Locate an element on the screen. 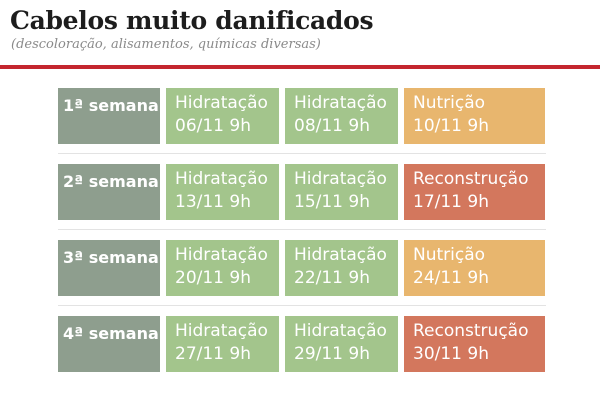 The width and height of the screenshot is (600, 400). session-date: 30/11 9h is located at coordinates (451, 354).